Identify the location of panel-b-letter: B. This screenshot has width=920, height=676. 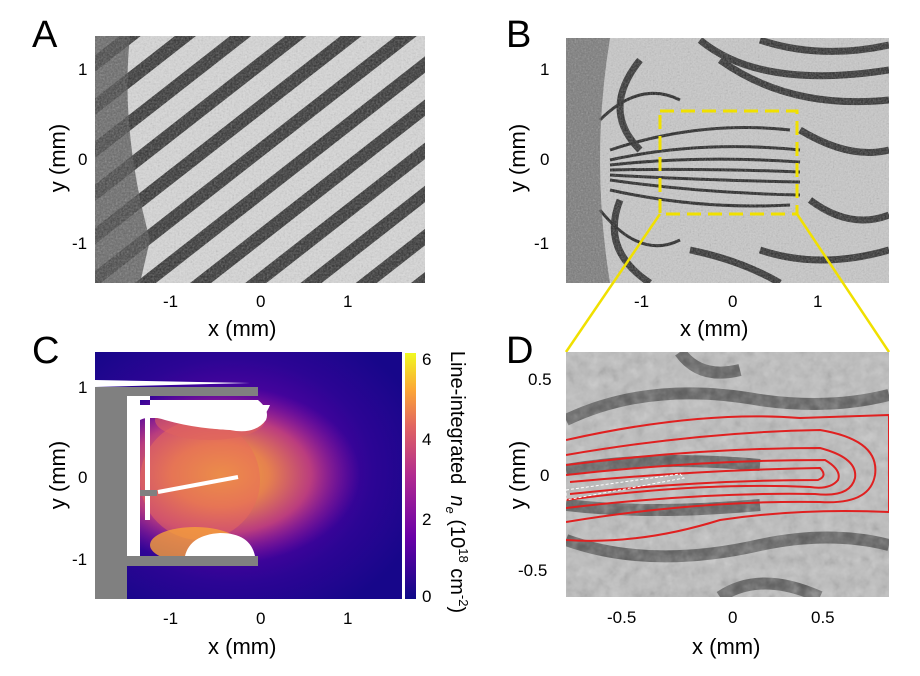
(519, 35).